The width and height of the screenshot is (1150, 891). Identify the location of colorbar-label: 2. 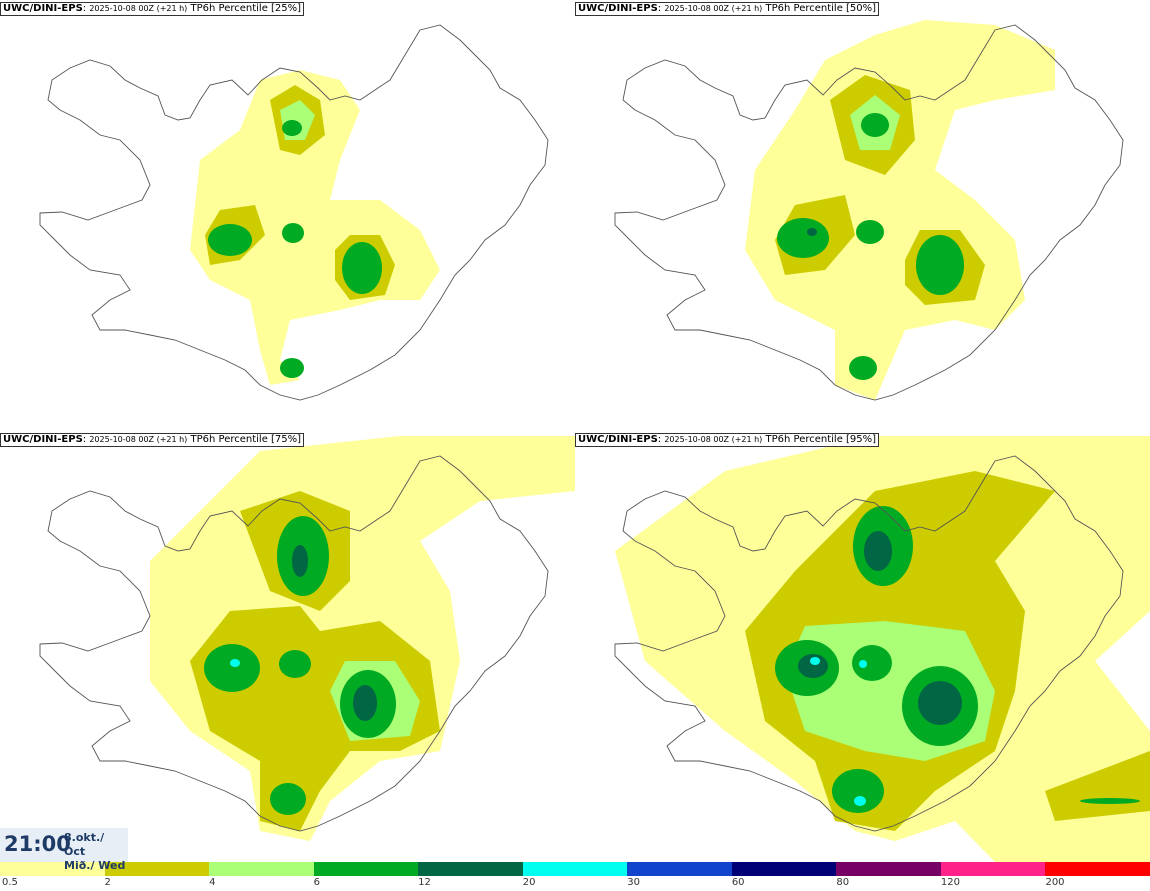
(107, 882).